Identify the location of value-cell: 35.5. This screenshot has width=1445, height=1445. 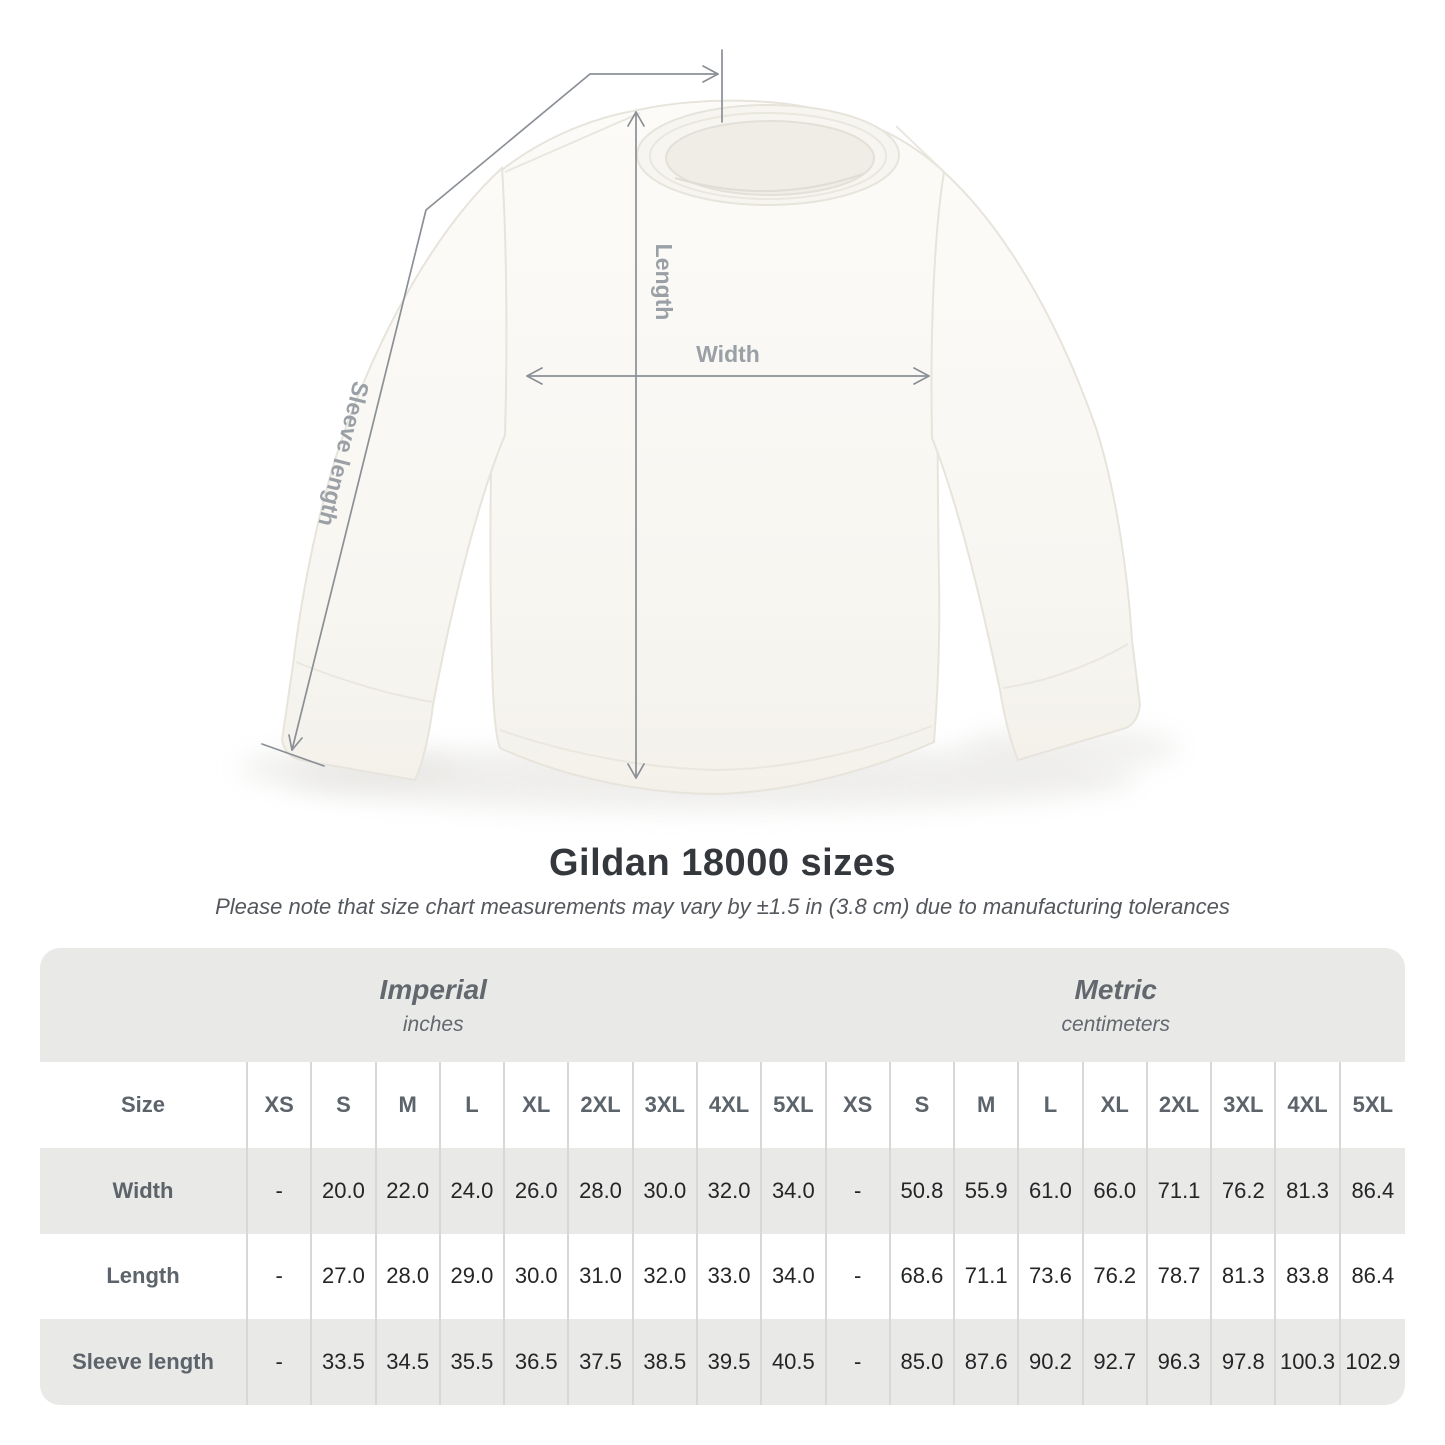
(473, 1362).